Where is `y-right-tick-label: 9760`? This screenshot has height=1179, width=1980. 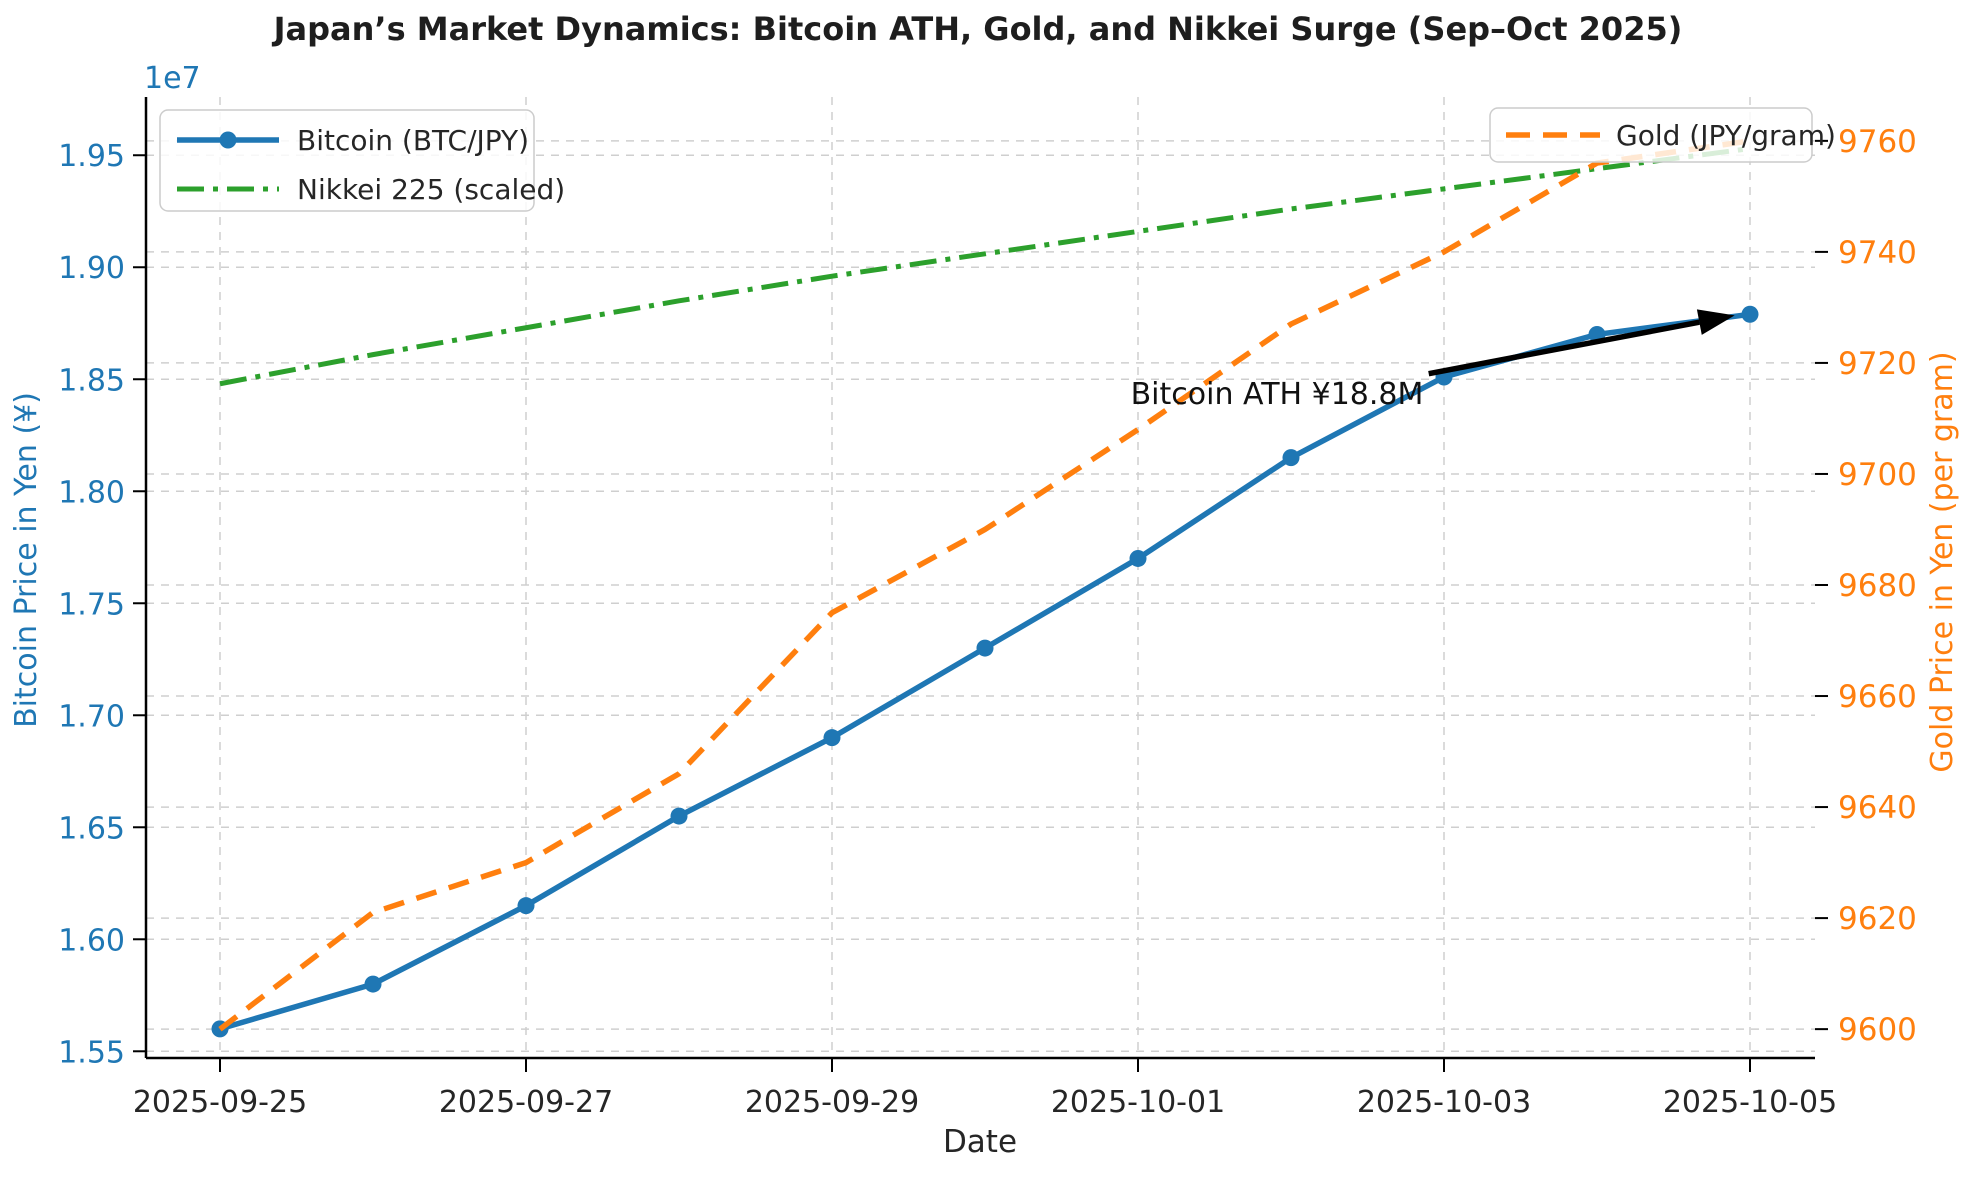 y-right-tick-label: 9760 is located at coordinates (1877, 142).